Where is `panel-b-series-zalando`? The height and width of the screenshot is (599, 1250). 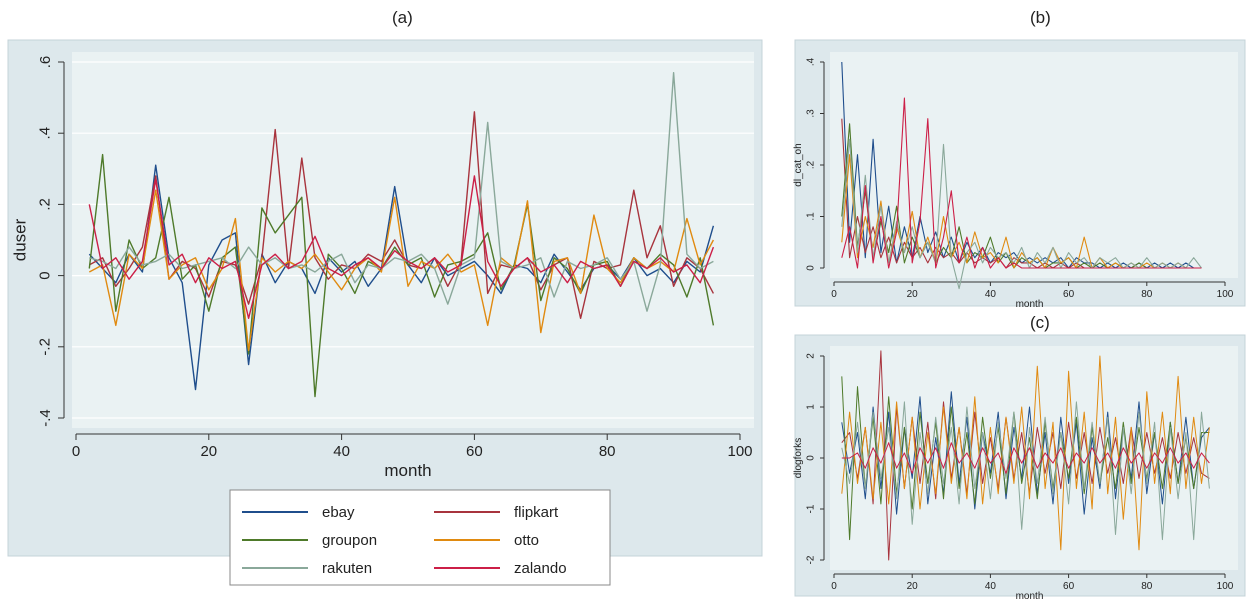 panel-b-series-zalando is located at coordinates (1021, 183).